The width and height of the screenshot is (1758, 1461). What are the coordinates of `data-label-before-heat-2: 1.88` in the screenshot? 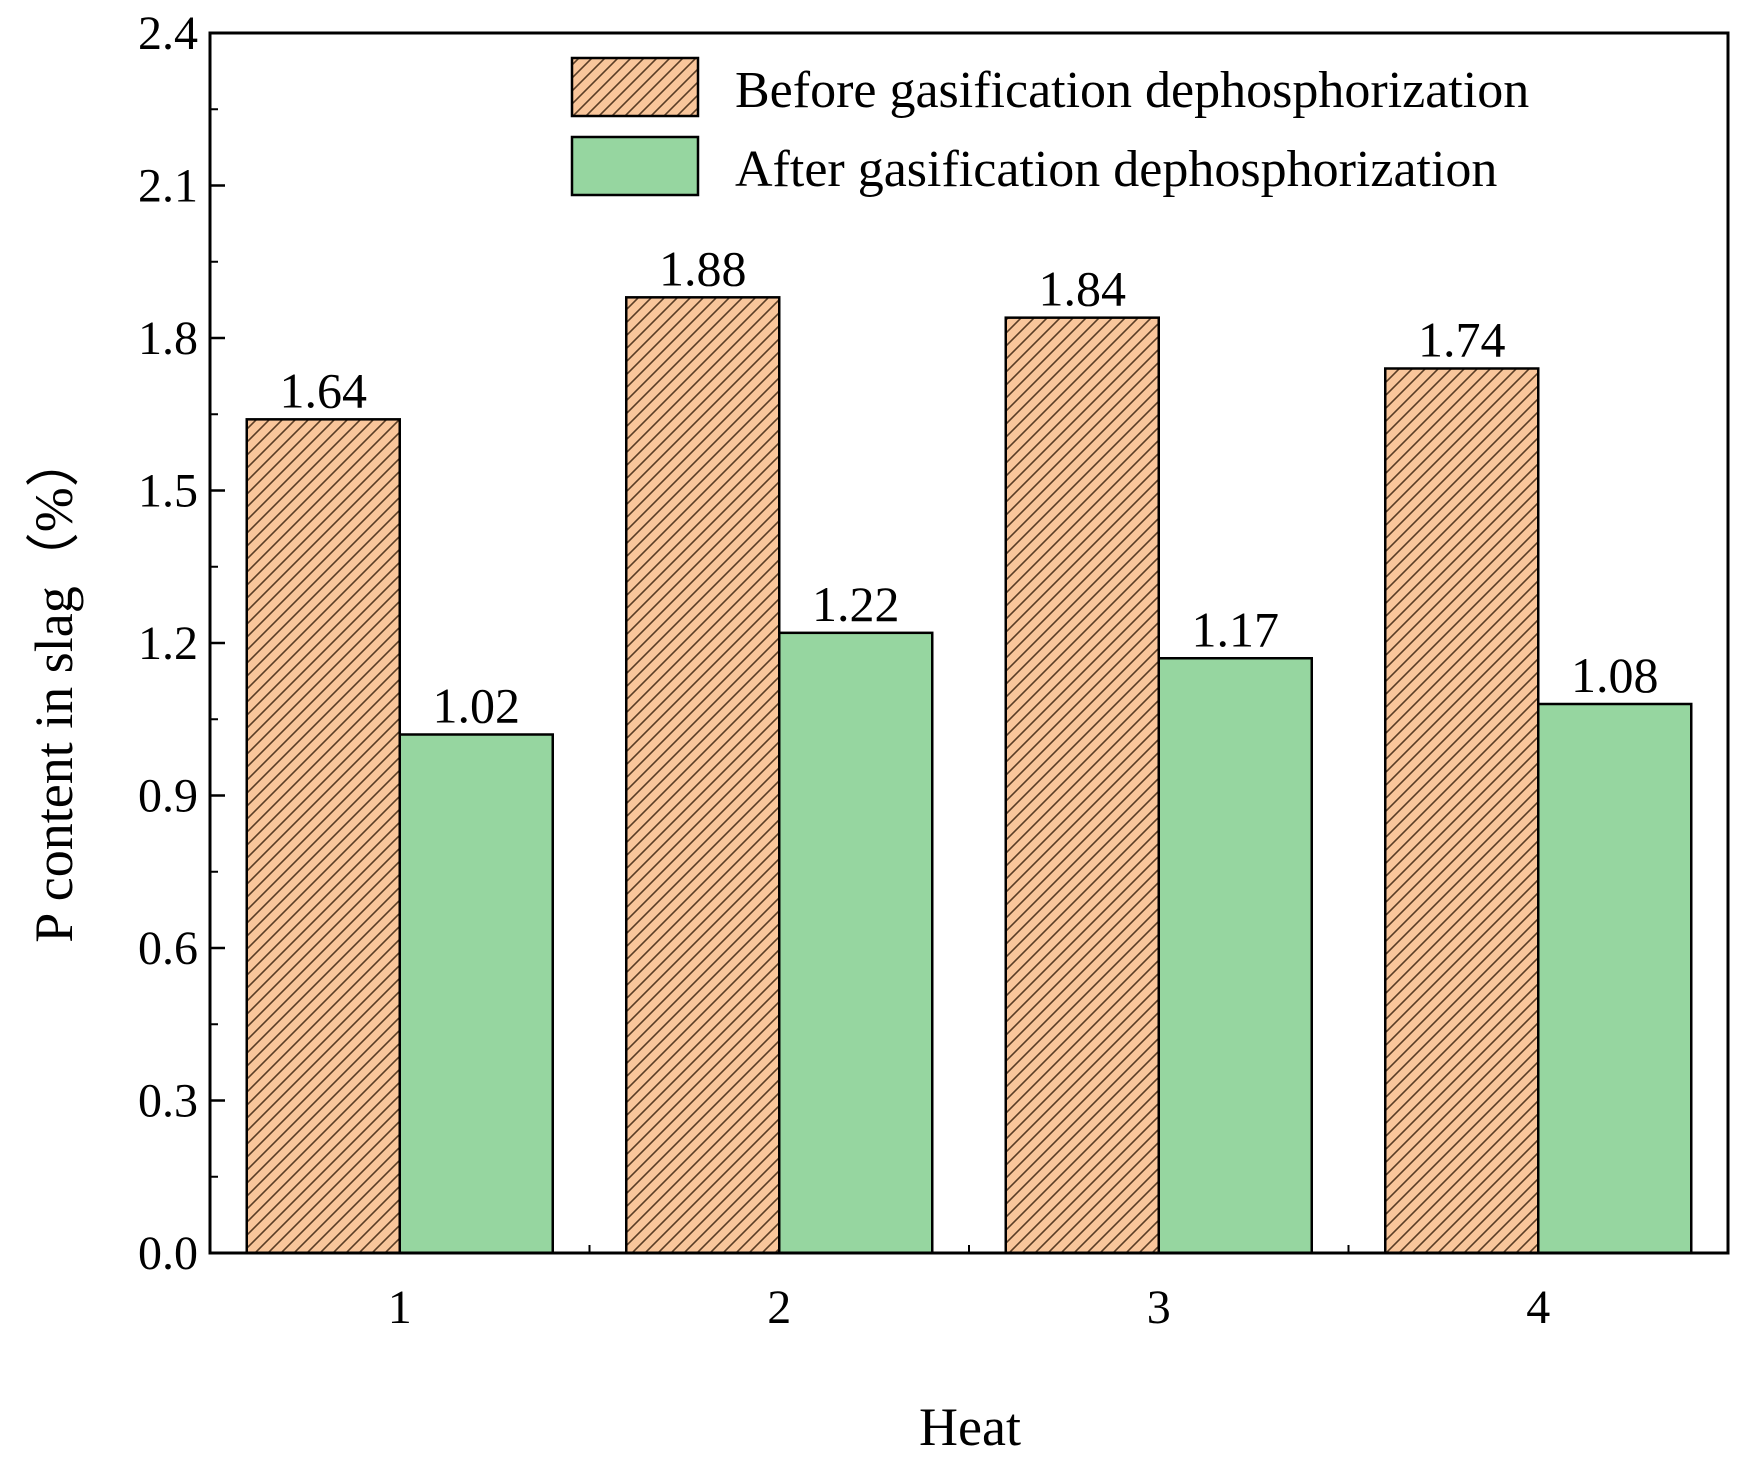 It's located at (703, 268).